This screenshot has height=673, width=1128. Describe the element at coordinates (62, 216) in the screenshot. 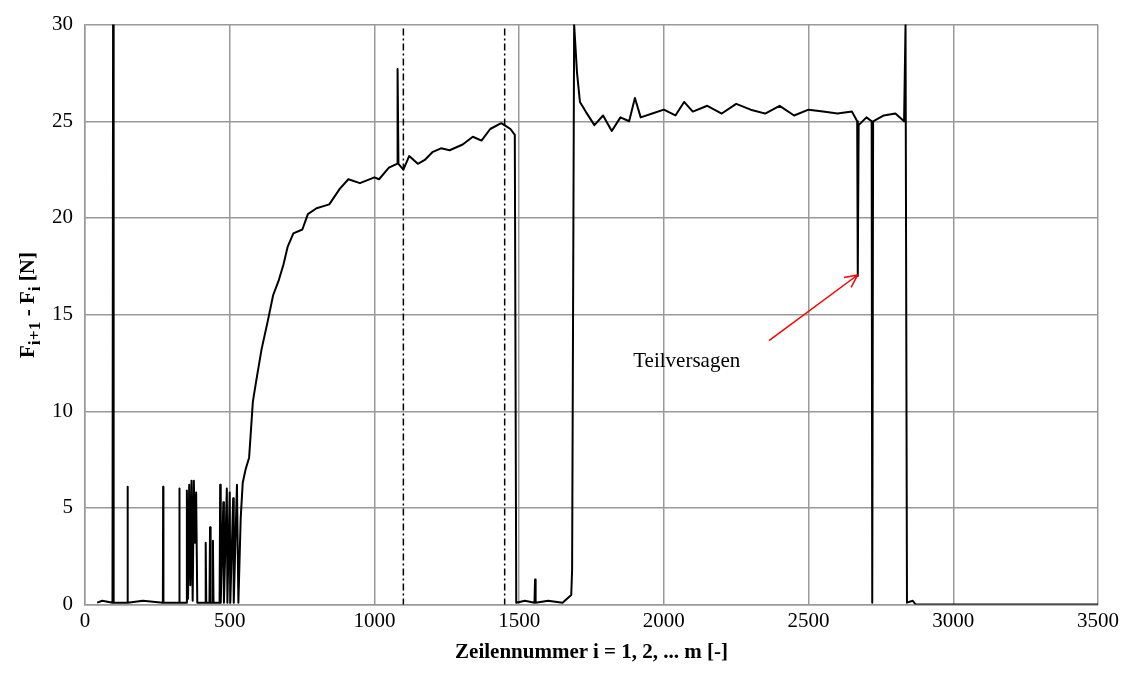

I see `y-tick-label: 20` at that location.